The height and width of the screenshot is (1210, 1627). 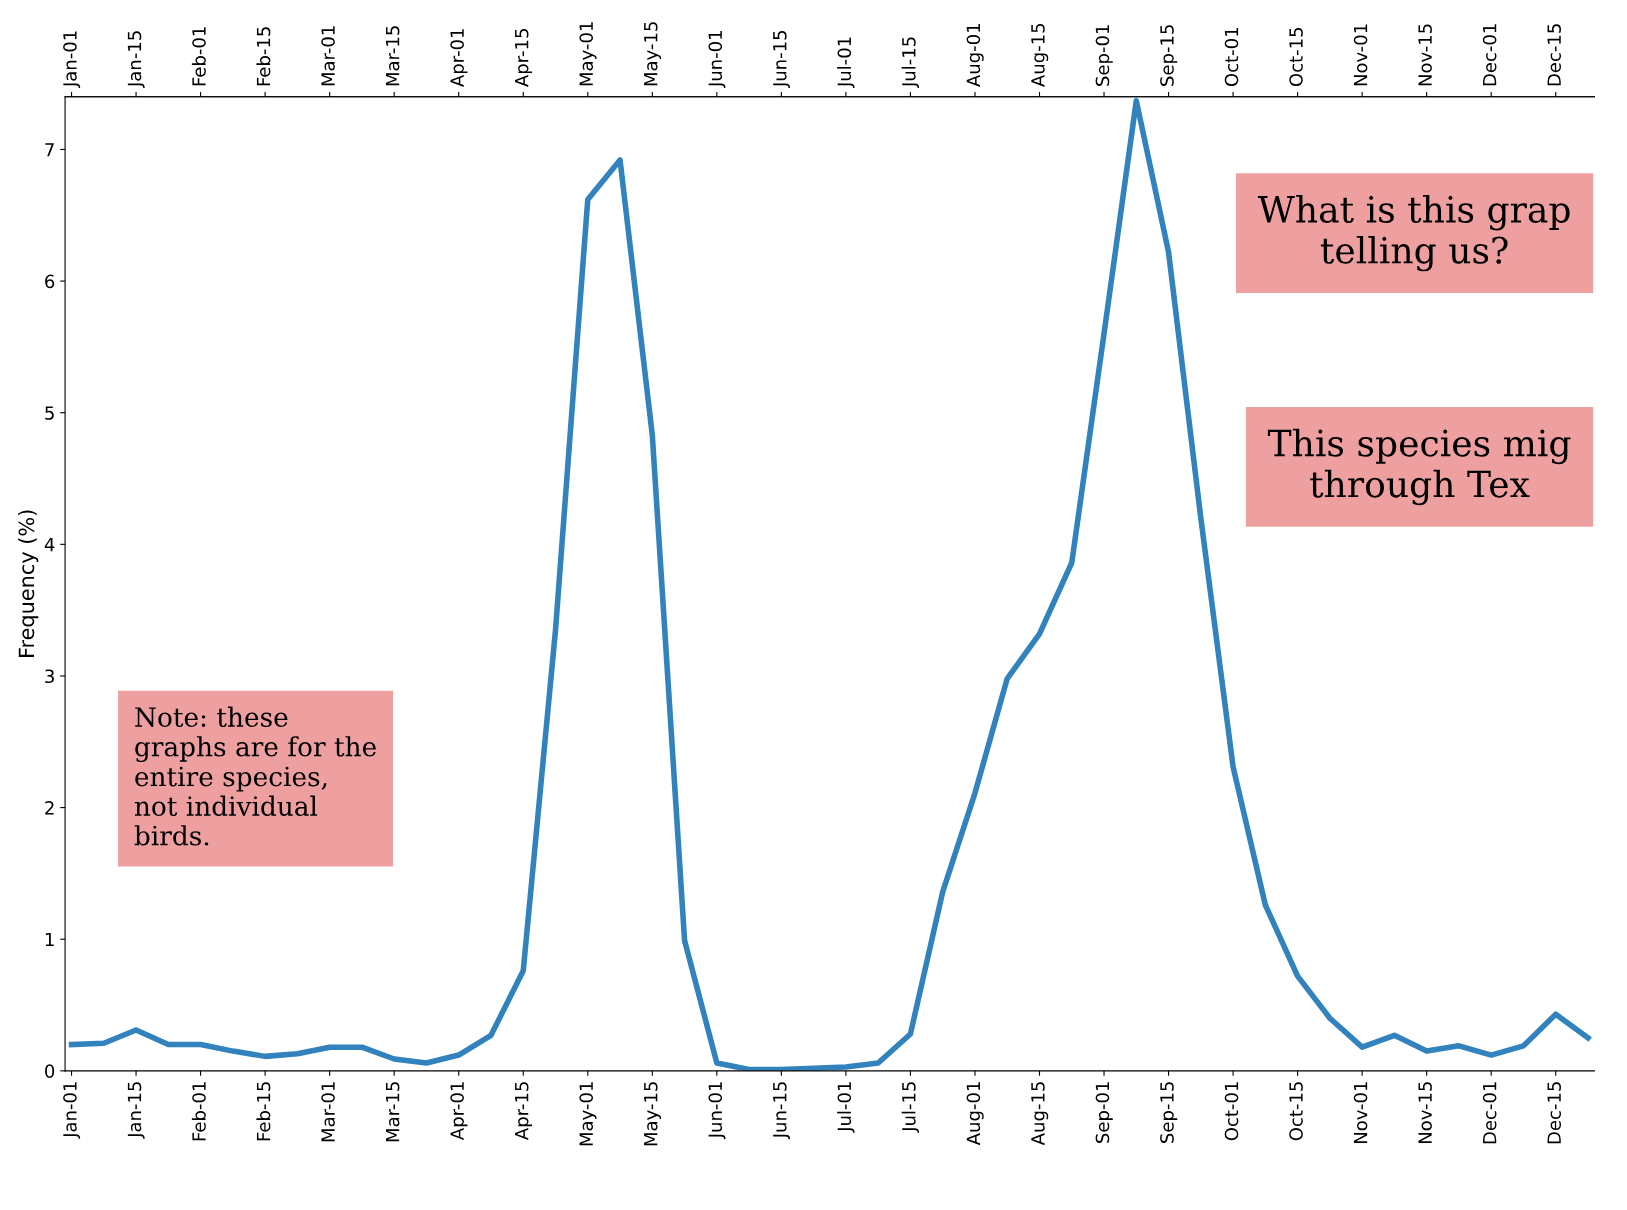 What do you see at coordinates (255, 776) in the screenshot?
I see `annotation: Note: these graphs are for the entire species, not individual birds.` at bounding box center [255, 776].